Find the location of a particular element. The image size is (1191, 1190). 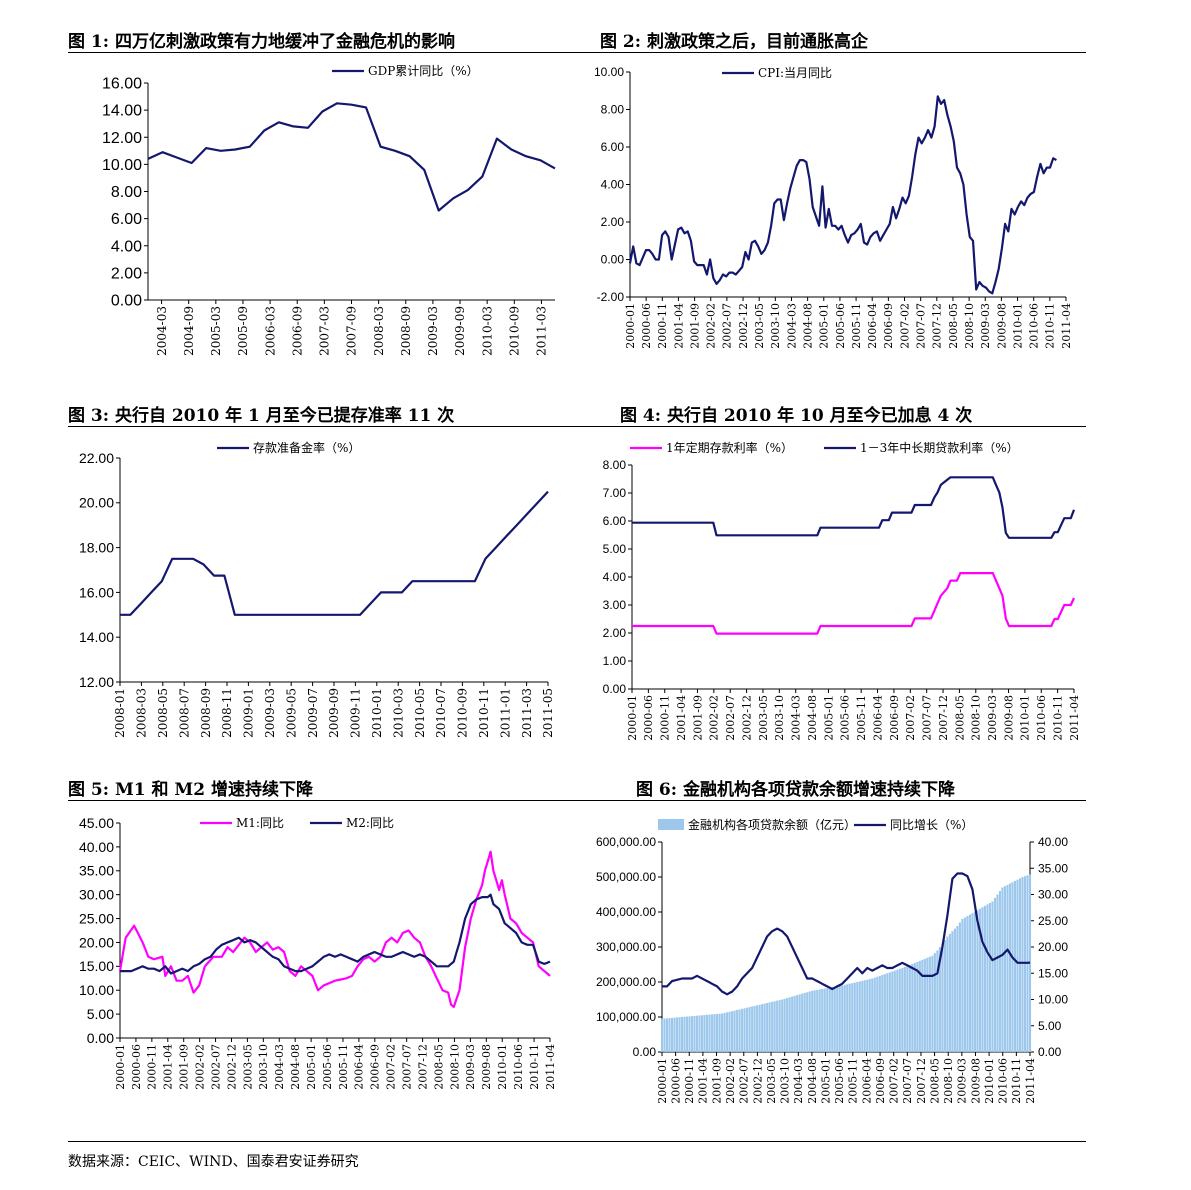

x-tick-label: 2010-07 is located at coordinates (441, 713).